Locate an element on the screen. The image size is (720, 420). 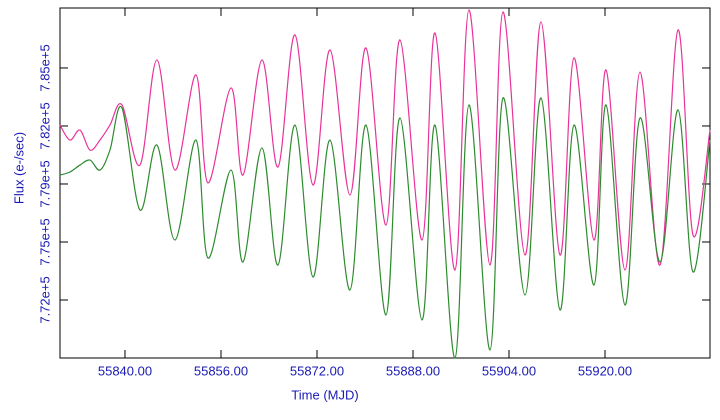
y-tick-label: 7.75e+5 is located at coordinates (44, 241).